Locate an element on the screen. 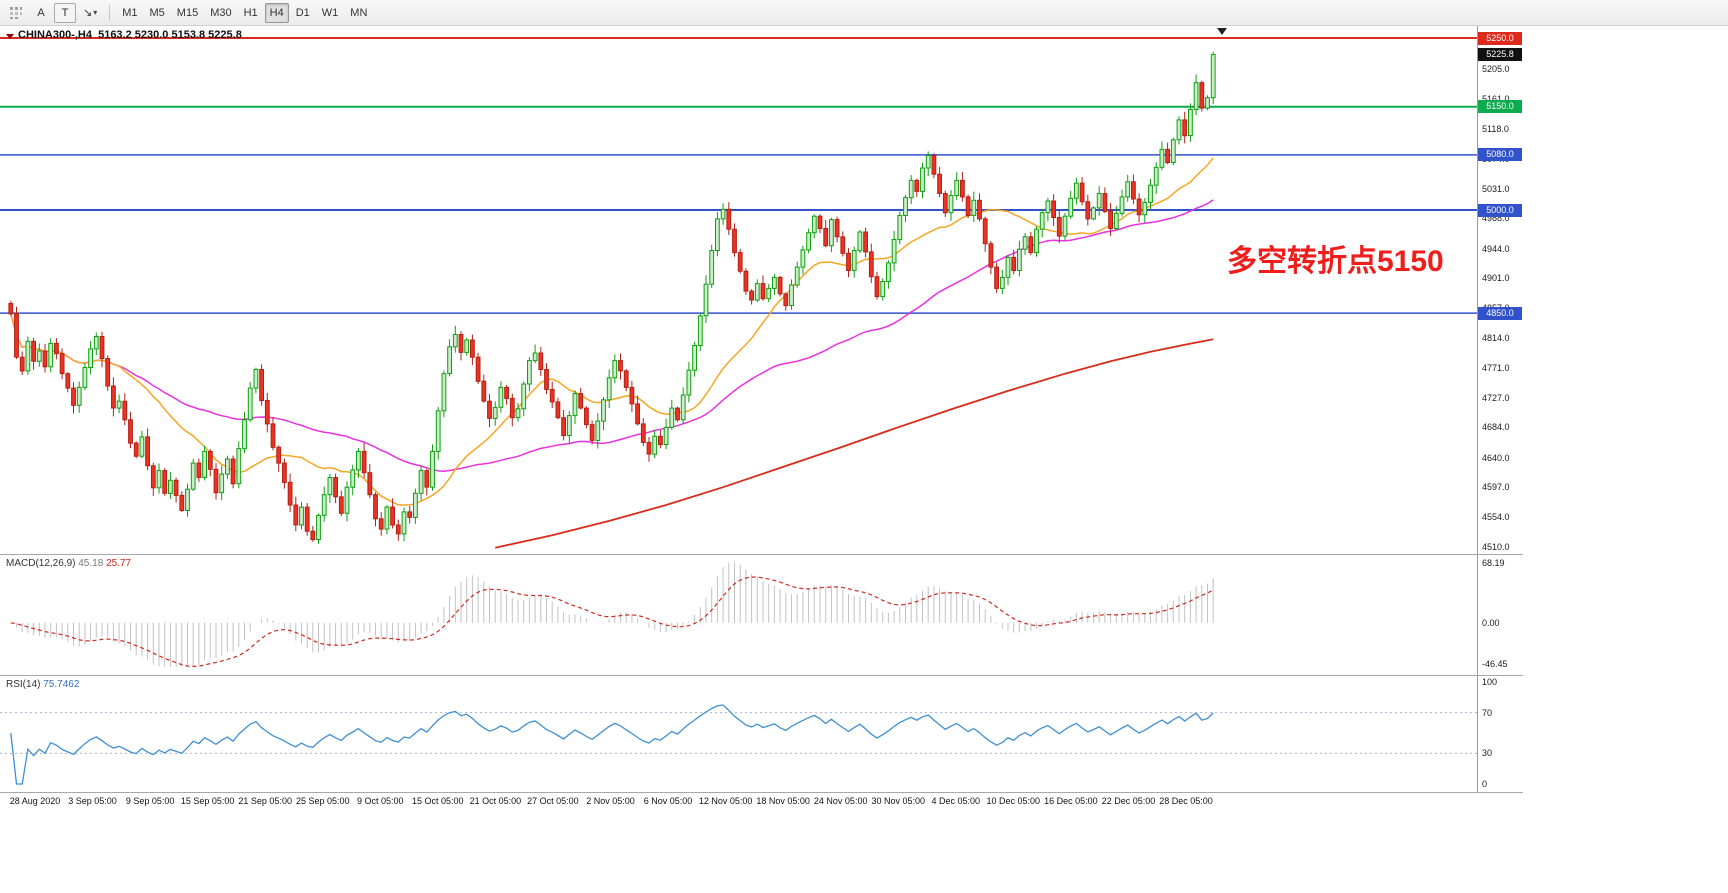 The width and height of the screenshot is (1728, 893). timeframe-m1-button: M1 is located at coordinates (130, 12).